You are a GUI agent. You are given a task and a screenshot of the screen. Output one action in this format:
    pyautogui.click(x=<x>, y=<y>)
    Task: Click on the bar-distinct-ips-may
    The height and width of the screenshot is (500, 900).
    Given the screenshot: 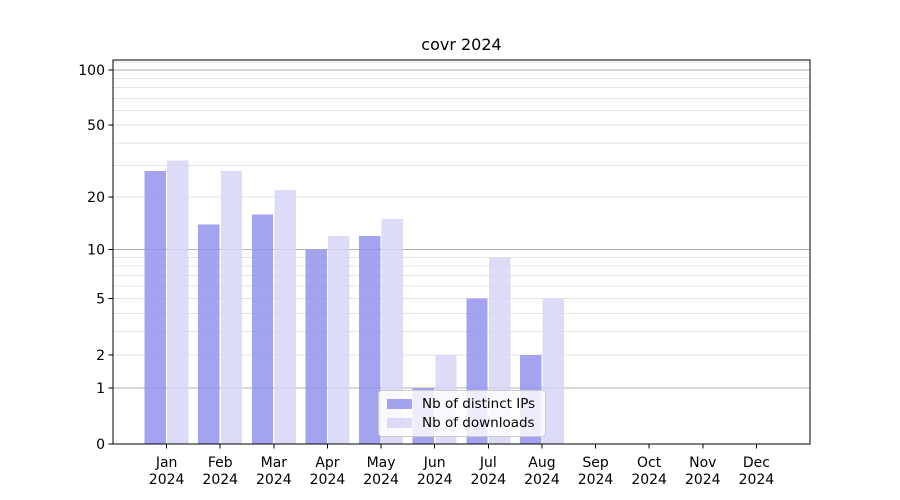 What is the action you would take?
    pyautogui.click(x=370, y=340)
    